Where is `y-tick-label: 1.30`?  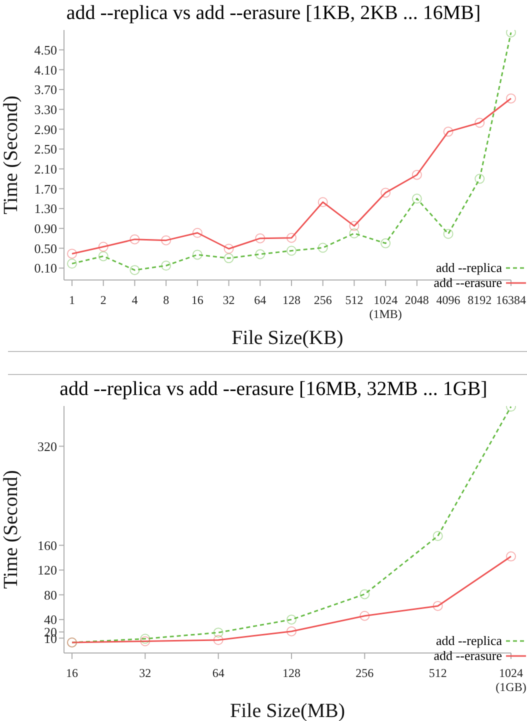 y-tick-label: 1.30 is located at coordinates (45, 208).